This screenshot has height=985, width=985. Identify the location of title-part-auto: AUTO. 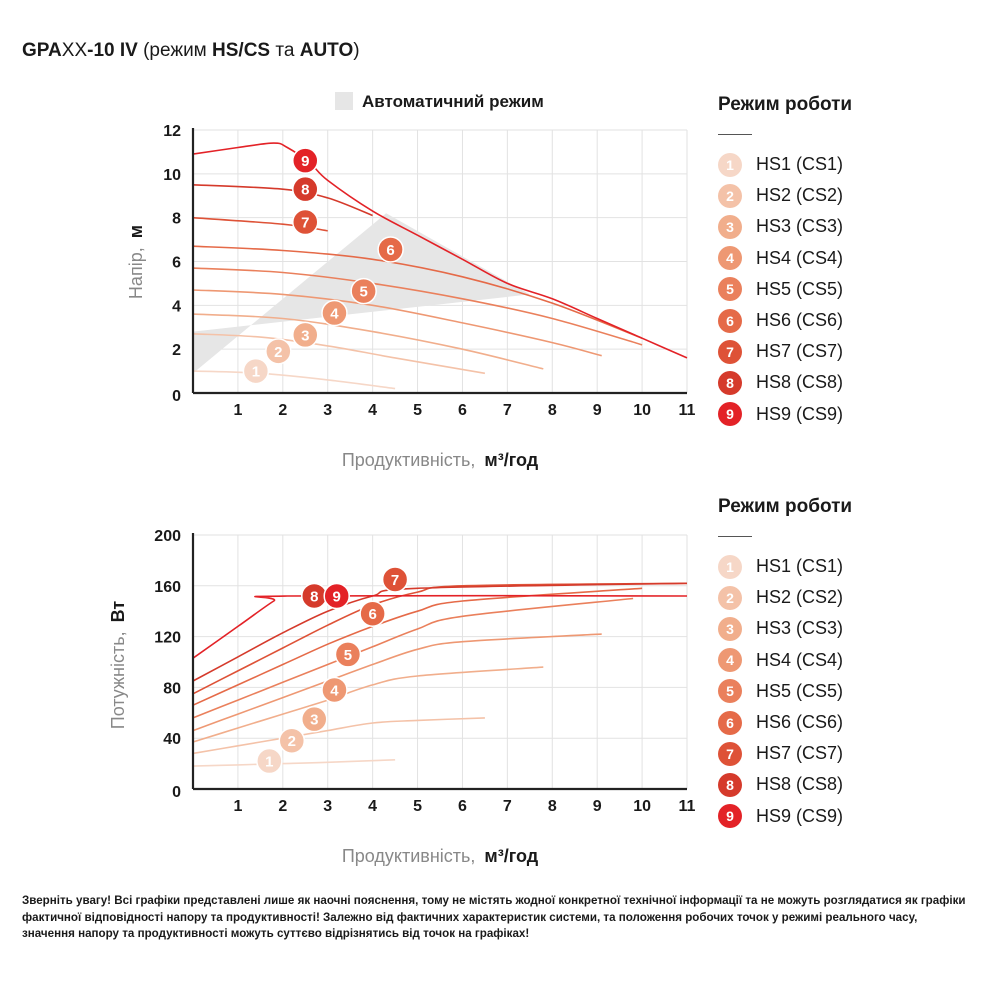
(326, 50).